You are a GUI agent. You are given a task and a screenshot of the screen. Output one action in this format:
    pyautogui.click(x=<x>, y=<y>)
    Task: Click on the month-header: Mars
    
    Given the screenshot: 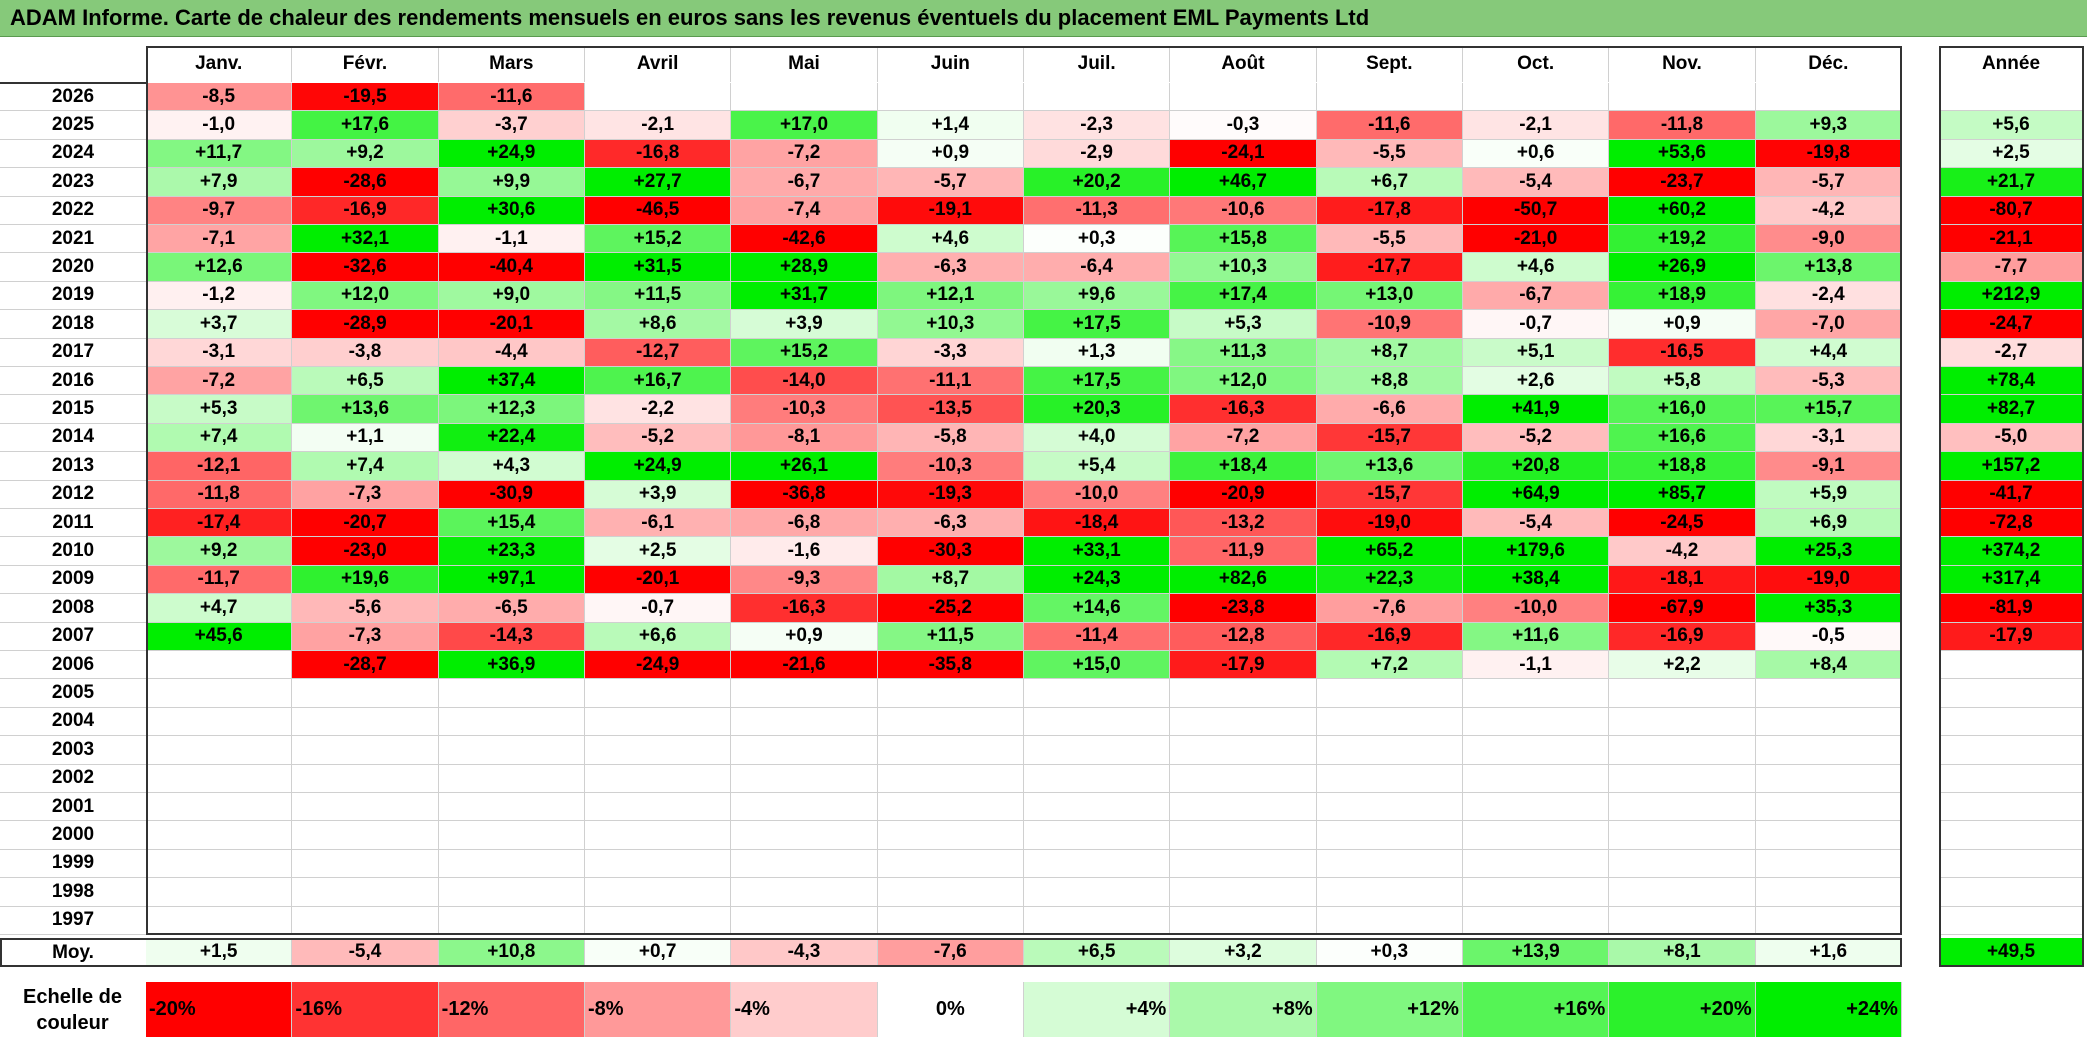 What is the action you would take?
    pyautogui.click(x=512, y=64)
    